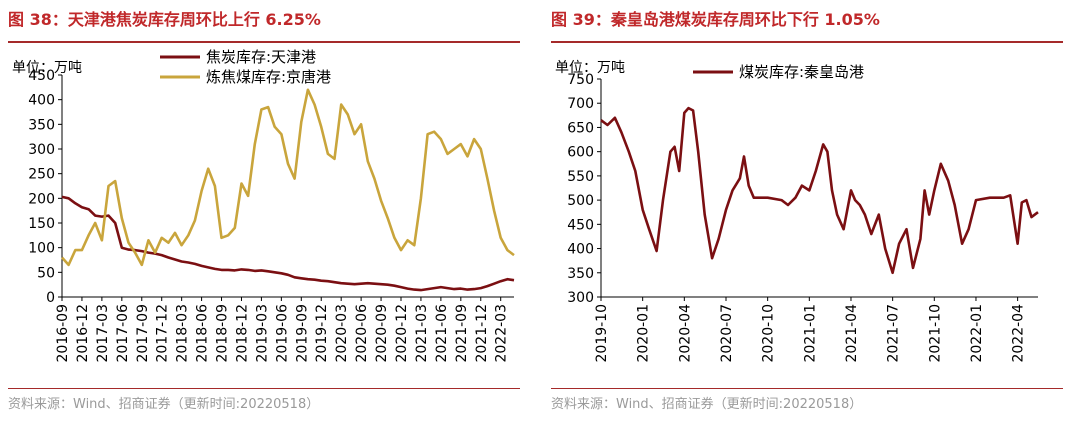 The image size is (1067, 427). Describe the element at coordinates (935, 333) in the screenshot. I see `x-tick-label: 2021-10` at that location.